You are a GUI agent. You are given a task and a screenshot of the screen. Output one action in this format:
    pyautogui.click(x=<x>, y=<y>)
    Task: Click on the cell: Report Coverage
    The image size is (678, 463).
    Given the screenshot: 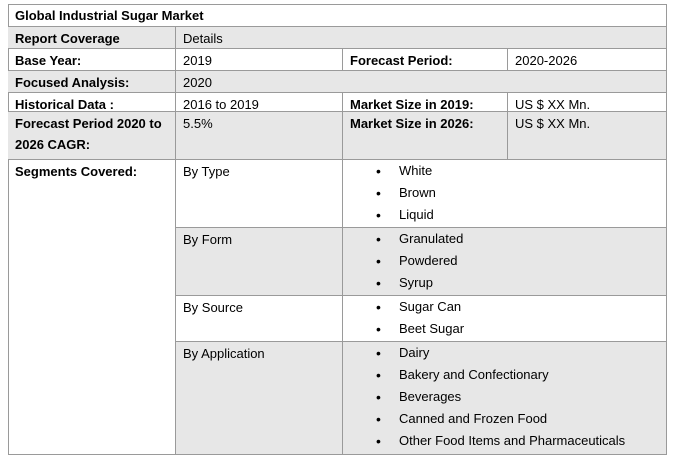 What is the action you would take?
    pyautogui.click(x=92, y=38)
    